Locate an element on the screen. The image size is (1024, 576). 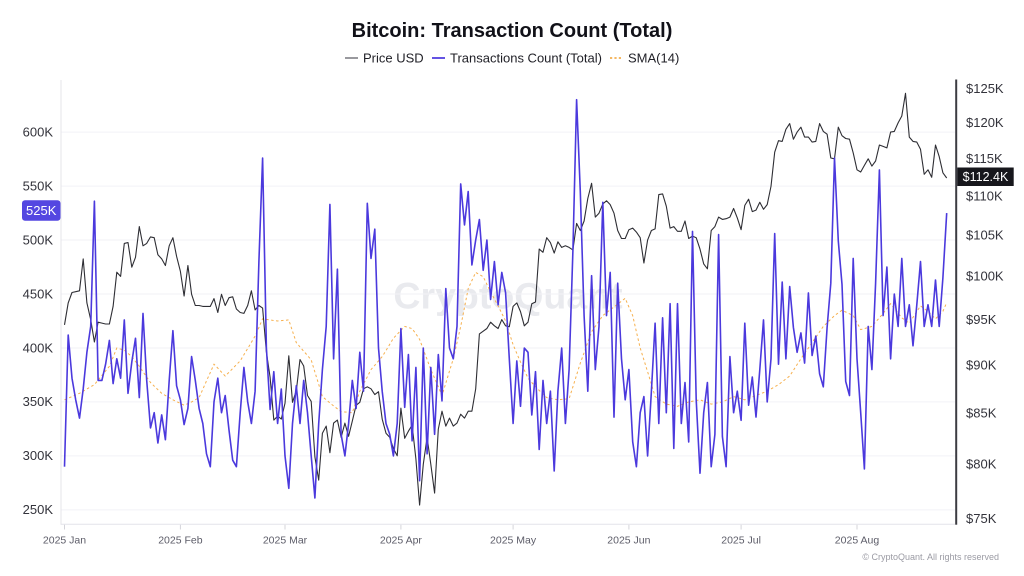
svg-text: 400K is located at coordinates (38, 347).